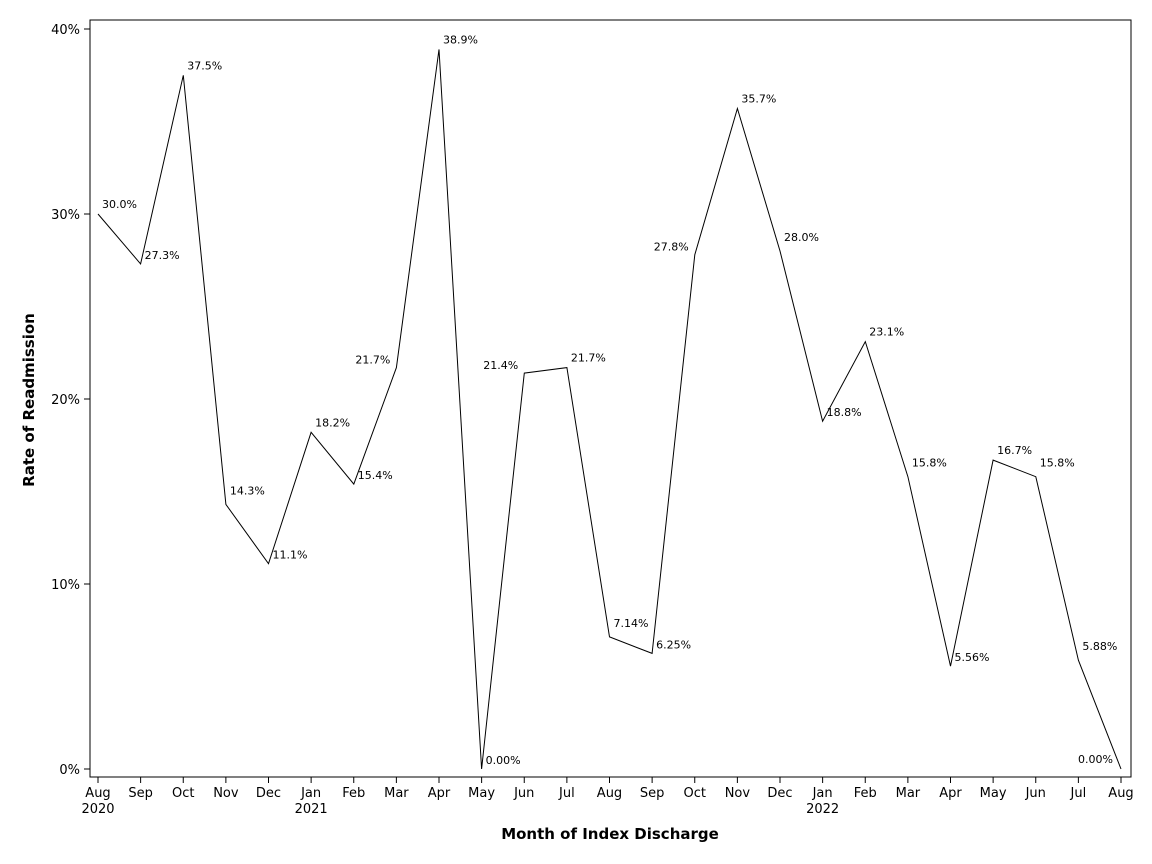 The height and width of the screenshot is (864, 1152). What do you see at coordinates (610, 834) in the screenshot?
I see `x-axis-title: Month of Index Discharge` at bounding box center [610, 834].